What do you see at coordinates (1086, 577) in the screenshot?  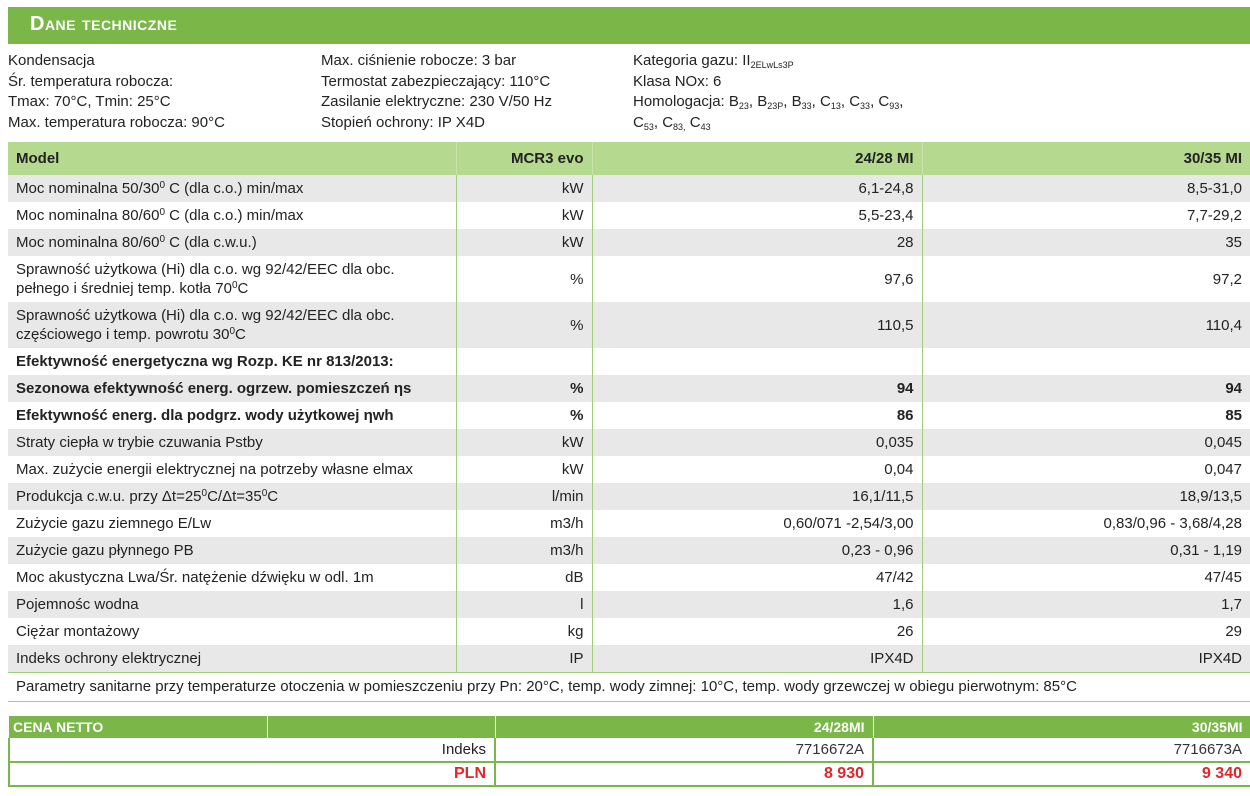 I see `row-value-variant-2: 47/45` at bounding box center [1086, 577].